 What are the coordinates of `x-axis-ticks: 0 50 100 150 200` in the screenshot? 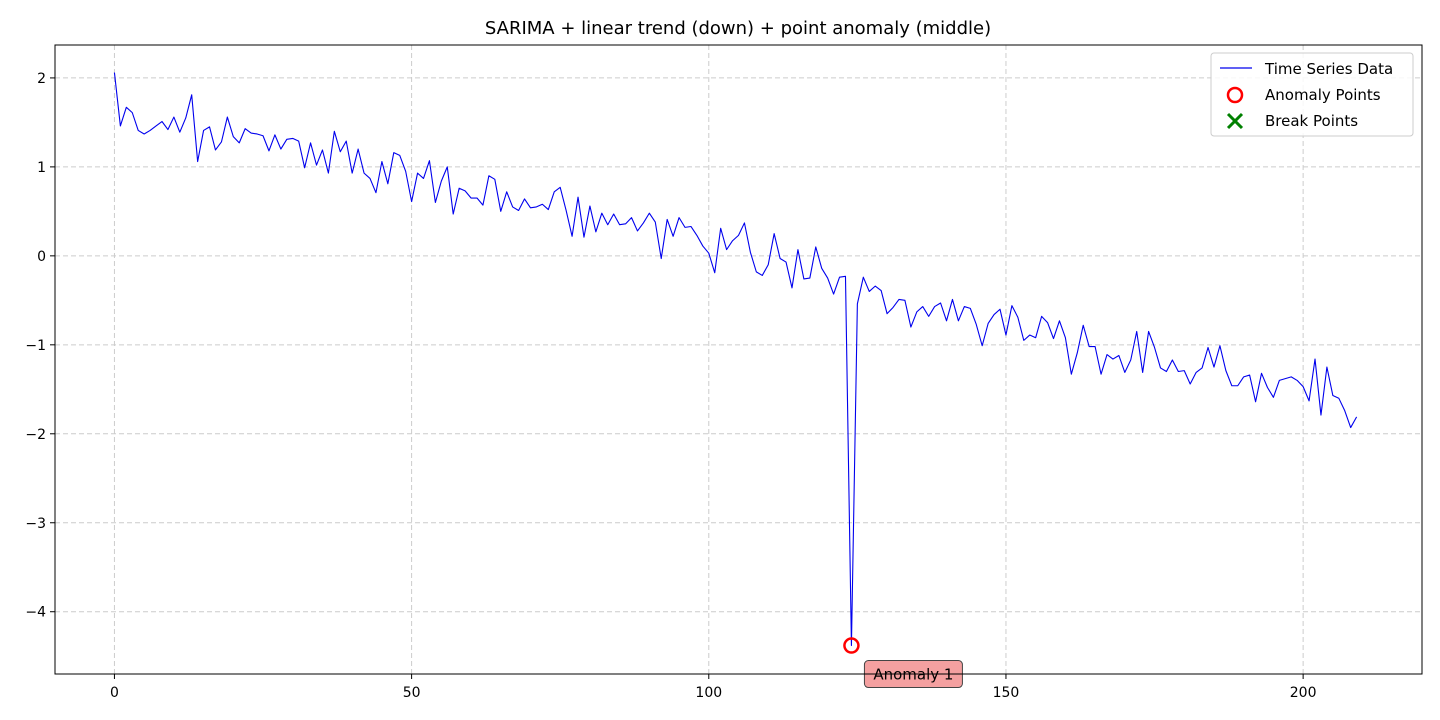 It's located at (713, 687).